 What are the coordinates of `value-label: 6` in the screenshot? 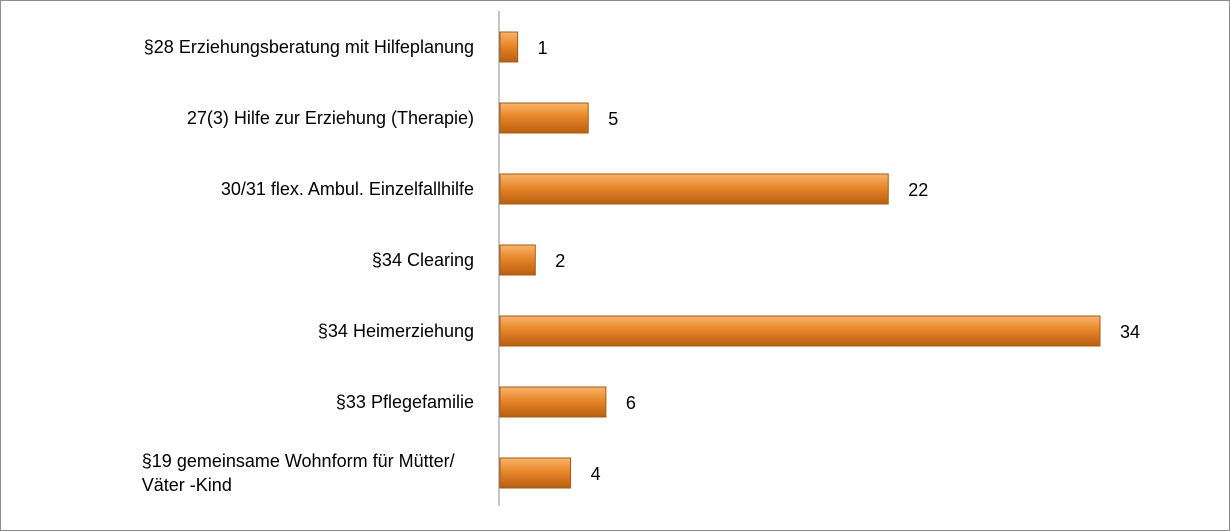 It's located at (631, 403).